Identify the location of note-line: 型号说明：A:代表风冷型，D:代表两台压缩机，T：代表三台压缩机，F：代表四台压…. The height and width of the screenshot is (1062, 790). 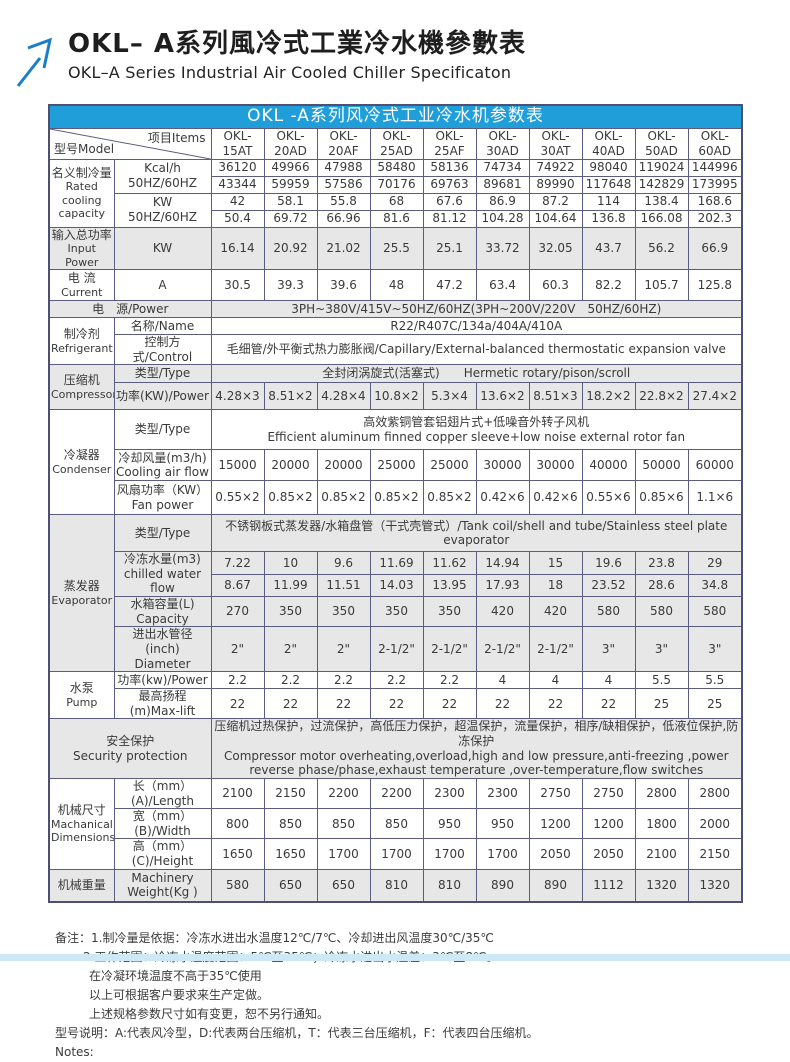
(297, 1033).